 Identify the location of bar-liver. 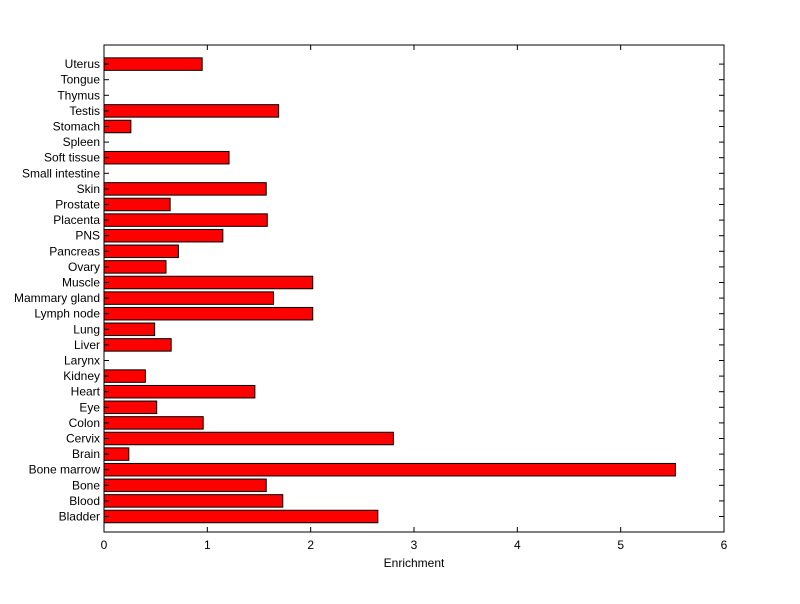
(137, 345).